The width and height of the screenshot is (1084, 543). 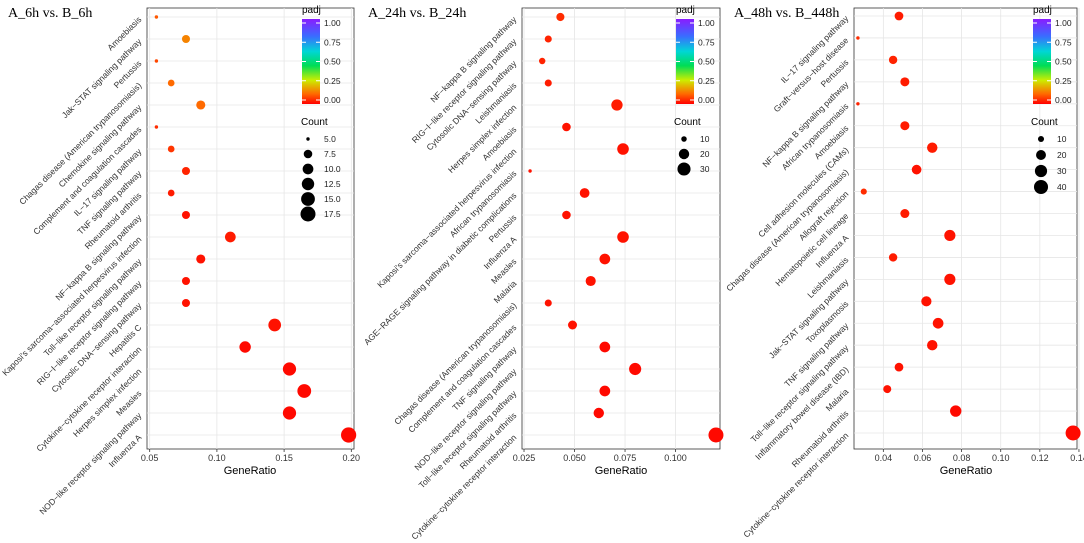 I want to click on x-ticks: 0.04 0.06 0.08 0.10 0.12 0.14, so click(x=979, y=456).